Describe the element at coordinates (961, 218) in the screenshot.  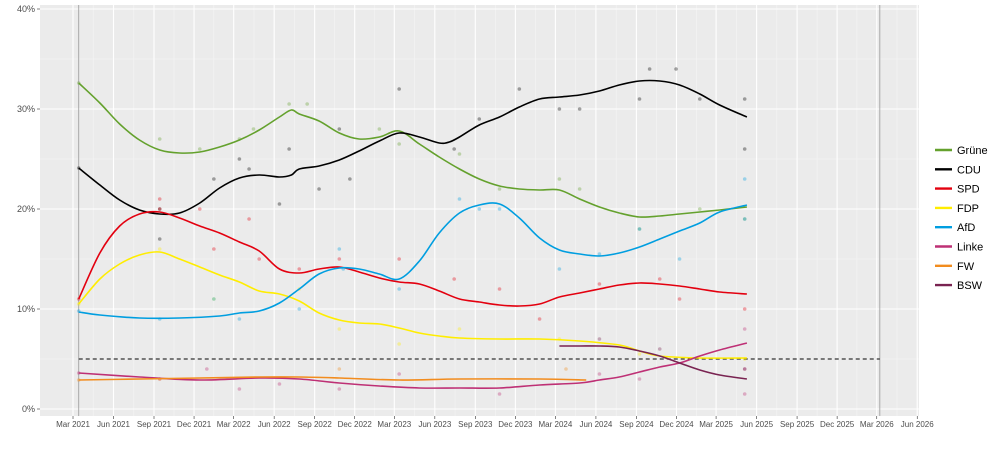
I see `legend: Grüne CDU SPD FDP AfD Linke FW BSW` at that location.